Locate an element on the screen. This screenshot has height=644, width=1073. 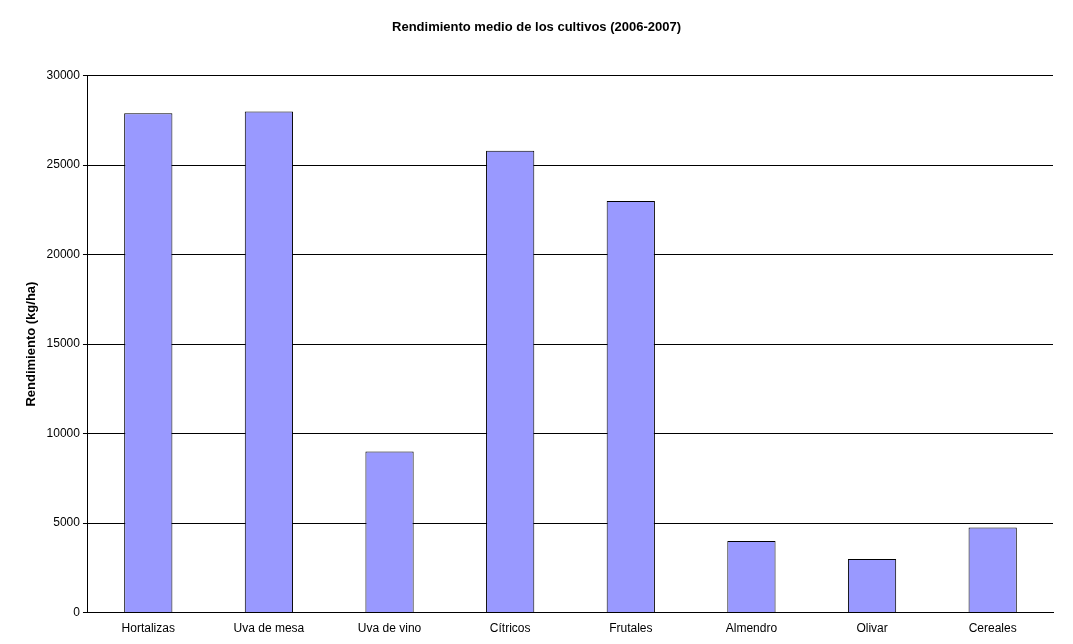
x-tick-label: Olivar is located at coordinates (872, 628).